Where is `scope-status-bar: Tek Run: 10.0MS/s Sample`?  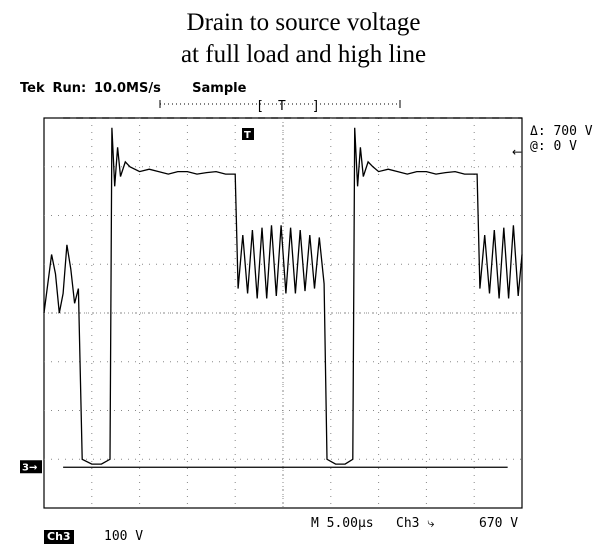 scope-status-bar: Tek Run: 10.0MS/s Sample is located at coordinates (133, 88).